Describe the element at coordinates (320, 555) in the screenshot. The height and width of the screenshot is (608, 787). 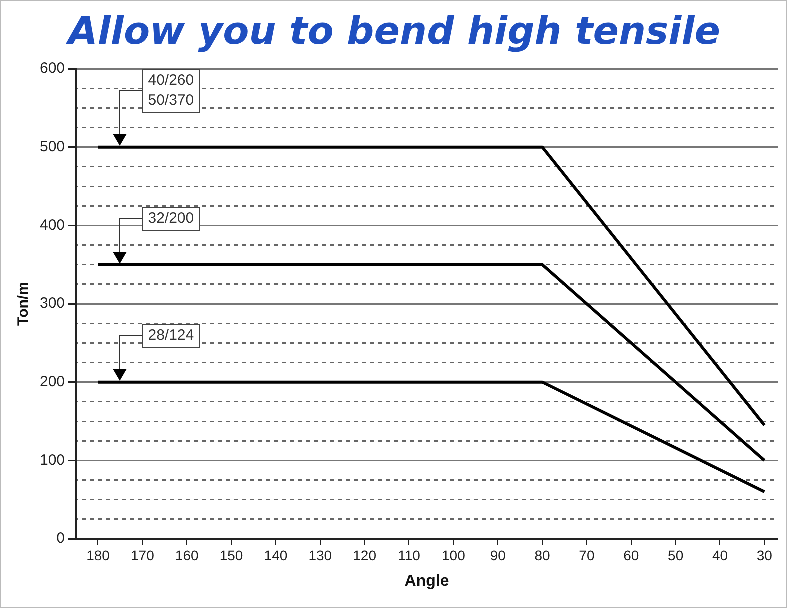
I see `x-tick-label: 130` at that location.